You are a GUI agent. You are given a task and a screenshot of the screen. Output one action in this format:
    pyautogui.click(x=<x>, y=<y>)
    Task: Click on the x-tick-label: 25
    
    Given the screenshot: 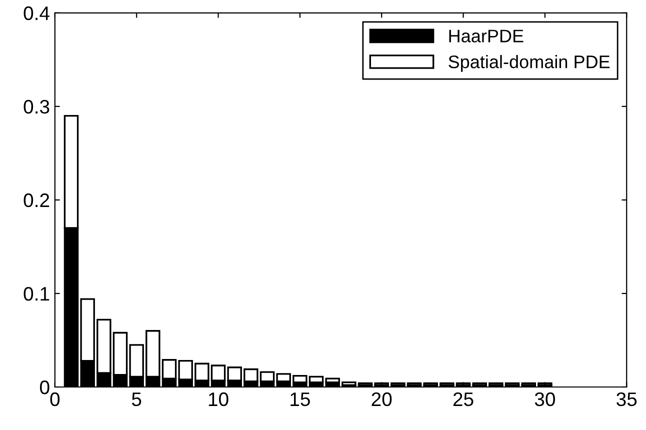 What is the action you would take?
    pyautogui.click(x=463, y=399)
    